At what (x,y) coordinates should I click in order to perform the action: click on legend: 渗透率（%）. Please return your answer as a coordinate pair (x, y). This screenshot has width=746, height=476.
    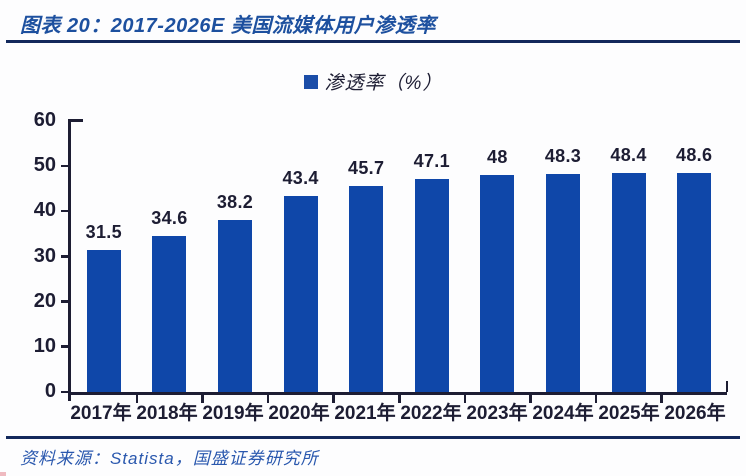
    Looking at the image, I should click on (373, 81).